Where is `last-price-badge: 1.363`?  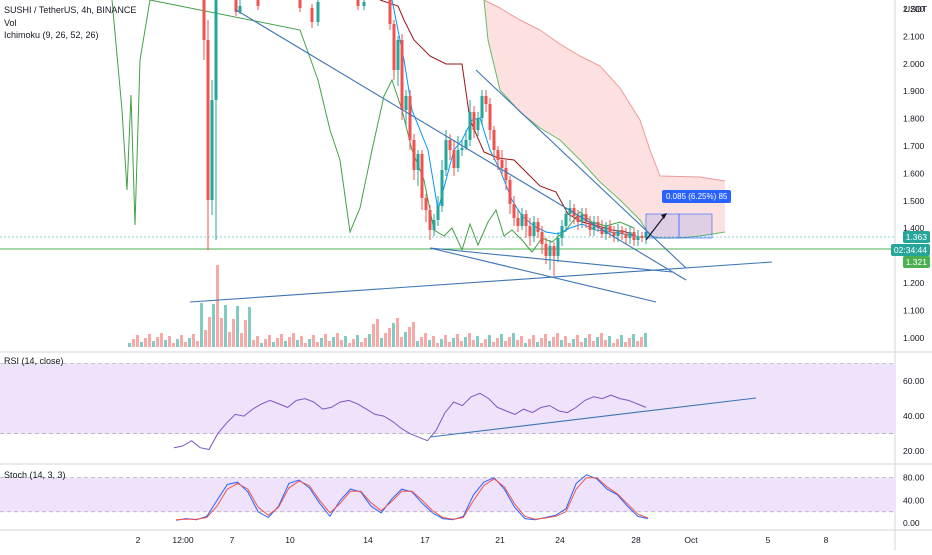 last-price-badge: 1.363 is located at coordinates (916, 237).